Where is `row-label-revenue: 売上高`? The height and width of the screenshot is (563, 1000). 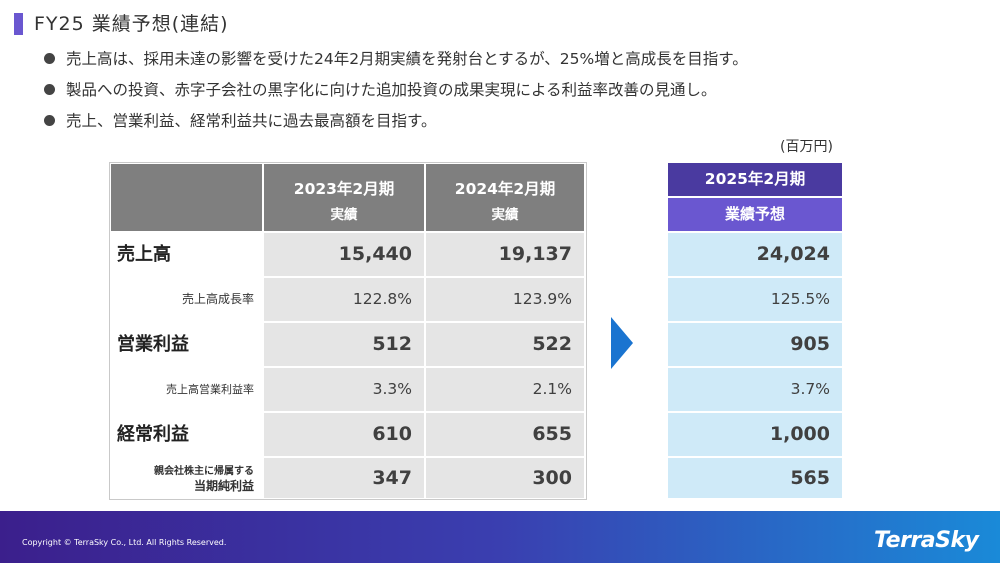
row-label-revenue: 売上高 is located at coordinates (186, 254).